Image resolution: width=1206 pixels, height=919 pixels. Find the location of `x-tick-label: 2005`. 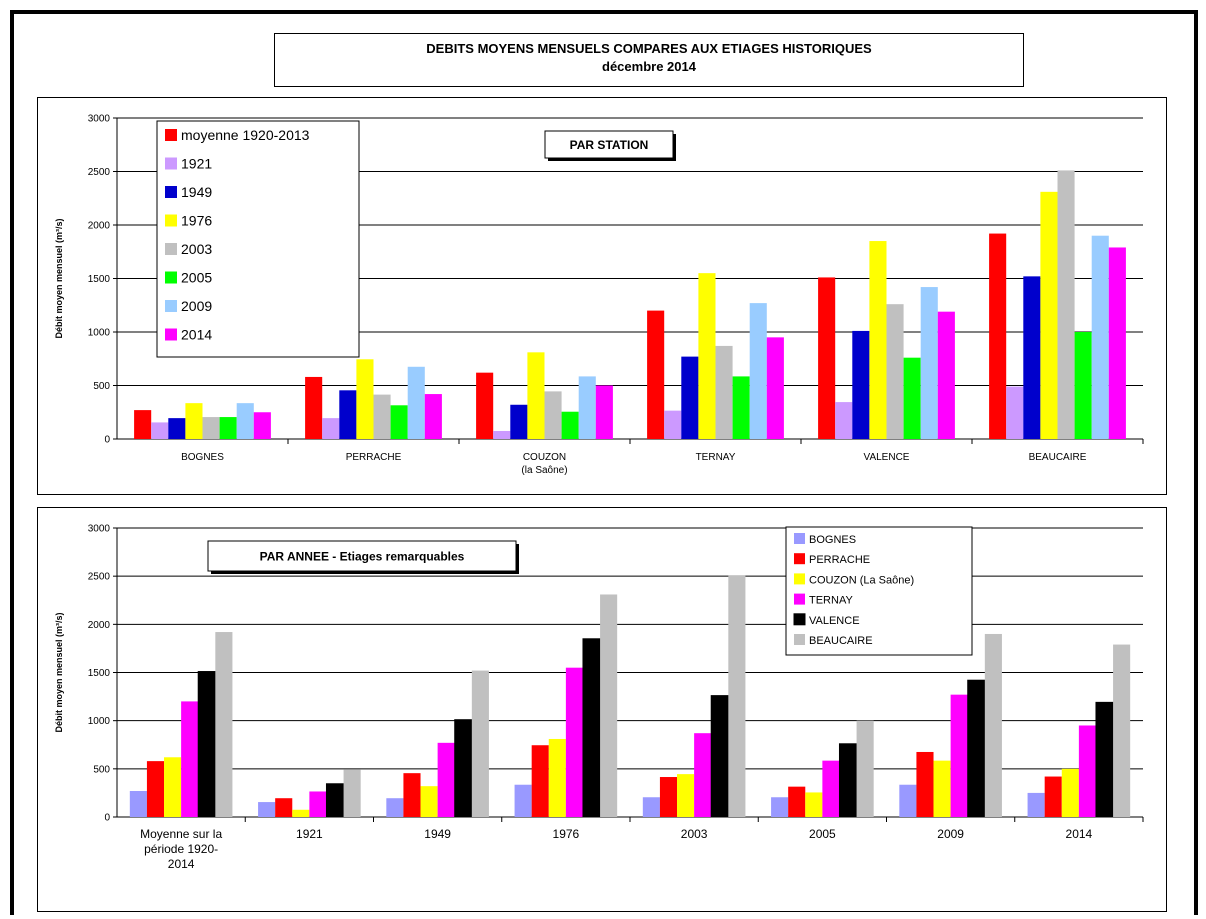

x-tick-label: 2005 is located at coordinates (822, 834).